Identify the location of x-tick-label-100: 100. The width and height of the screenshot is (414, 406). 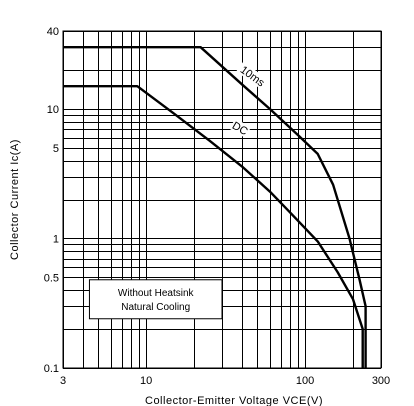
(305, 381).